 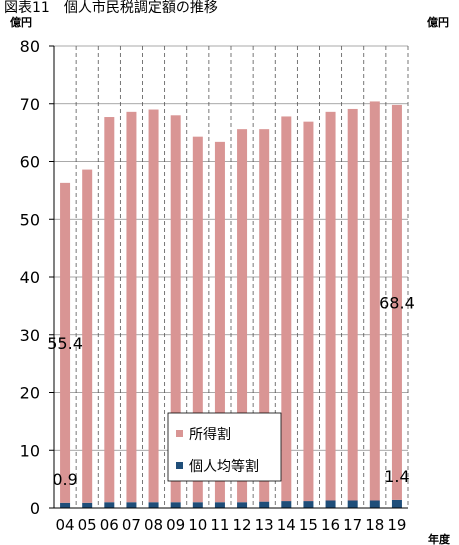 I want to click on y-tick-label: 60, so click(x=30, y=162).